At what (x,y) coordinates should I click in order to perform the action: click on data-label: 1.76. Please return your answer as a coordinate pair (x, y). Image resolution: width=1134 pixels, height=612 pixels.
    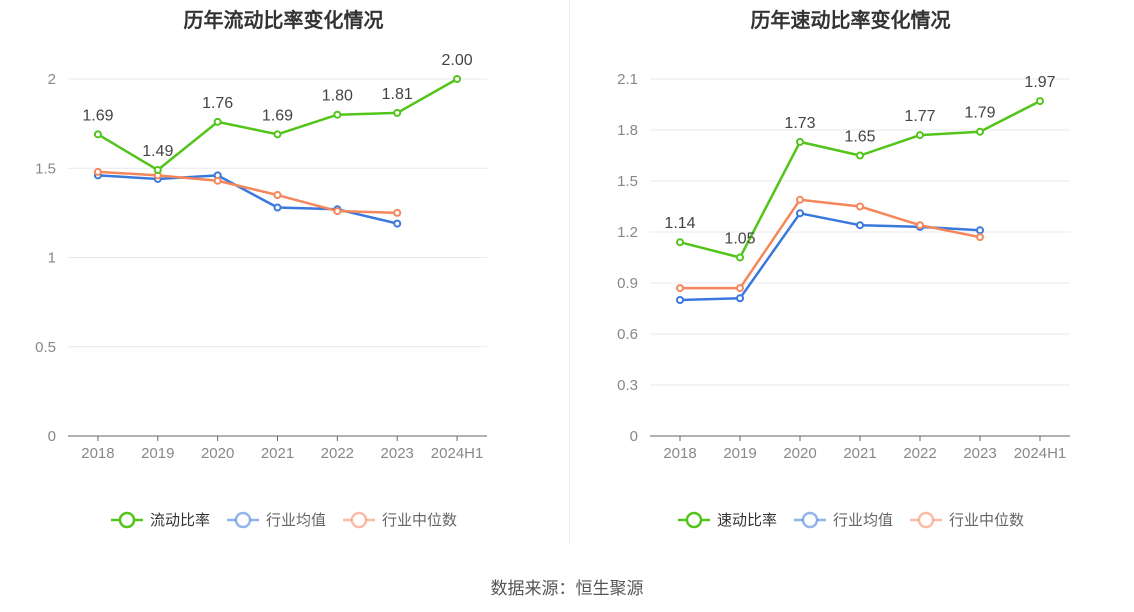
    Looking at the image, I should click on (217, 103).